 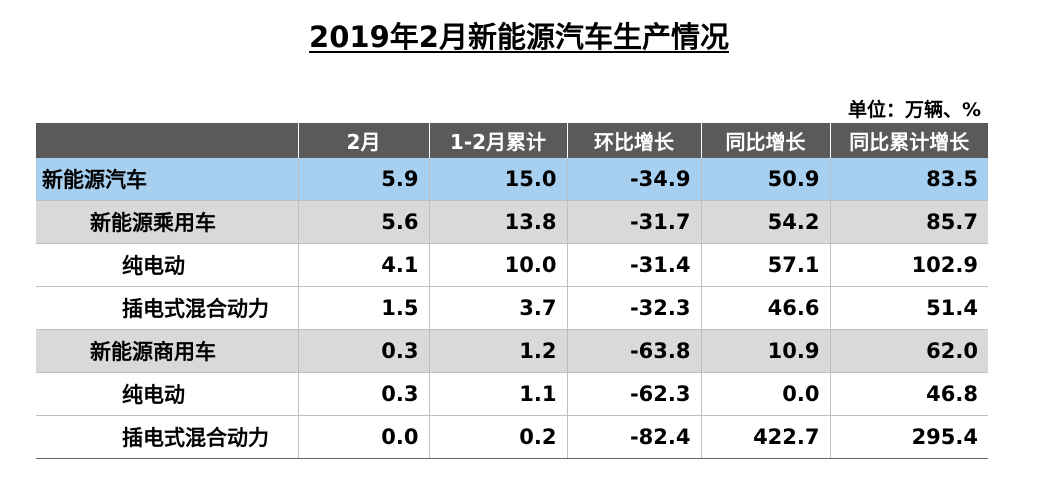 What do you see at coordinates (363, 179) in the screenshot?
I see `table-cell: 5.9` at bounding box center [363, 179].